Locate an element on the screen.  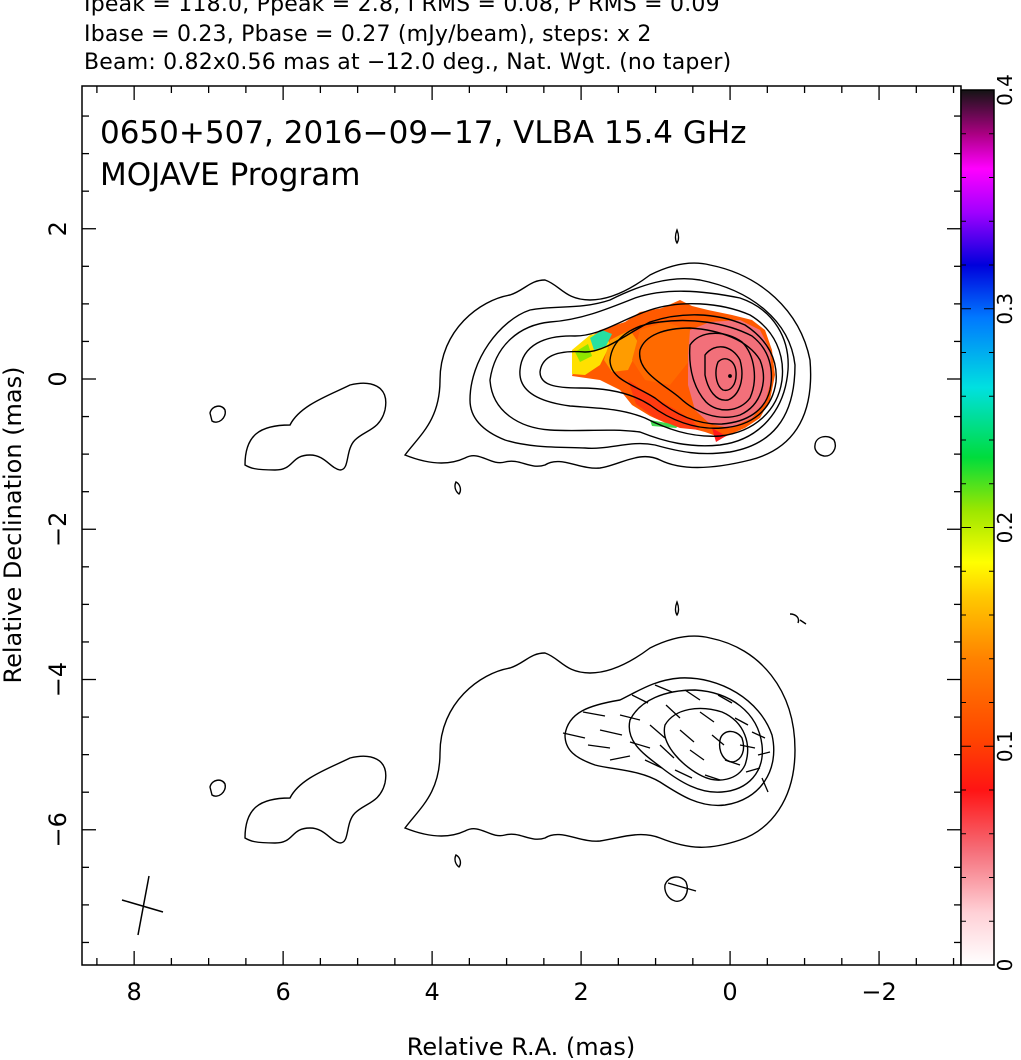
y-tick-label: 0 is located at coordinates (58, 378).